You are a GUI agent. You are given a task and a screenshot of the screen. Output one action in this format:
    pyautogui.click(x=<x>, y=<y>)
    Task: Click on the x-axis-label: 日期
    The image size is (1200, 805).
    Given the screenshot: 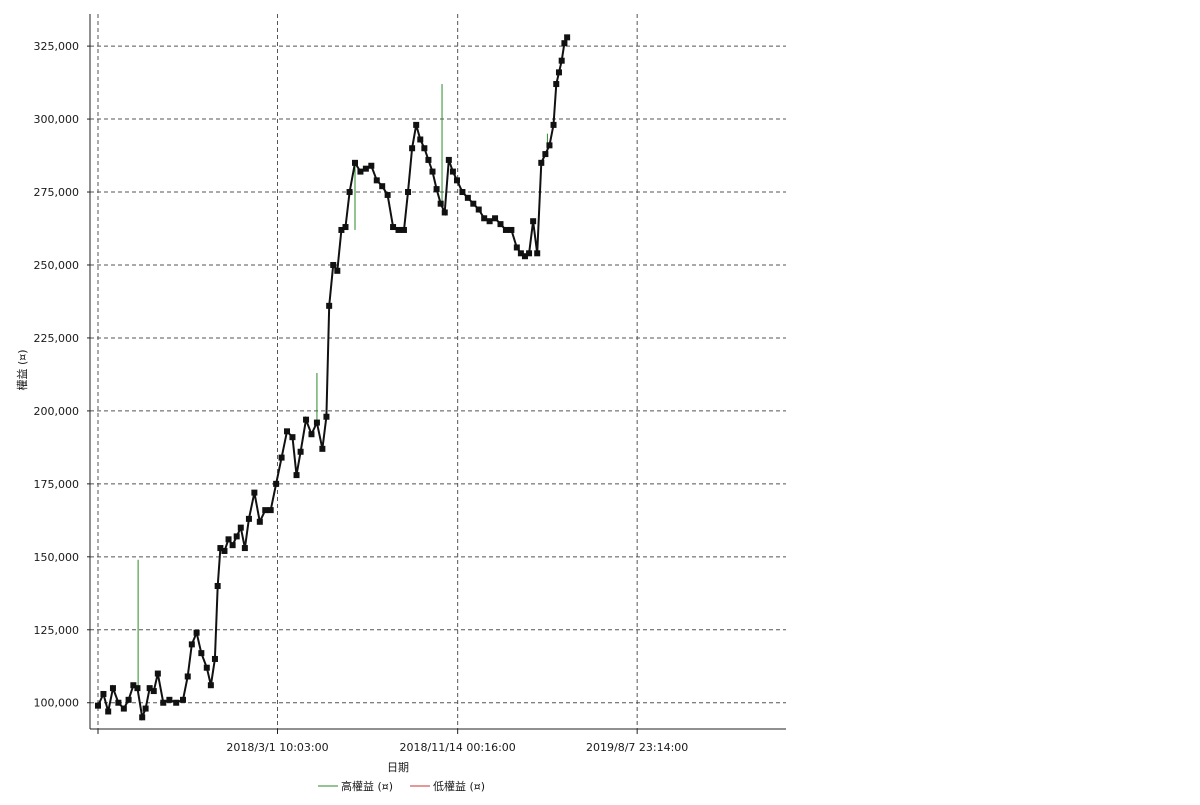 What is the action you would take?
    pyautogui.click(x=398, y=767)
    